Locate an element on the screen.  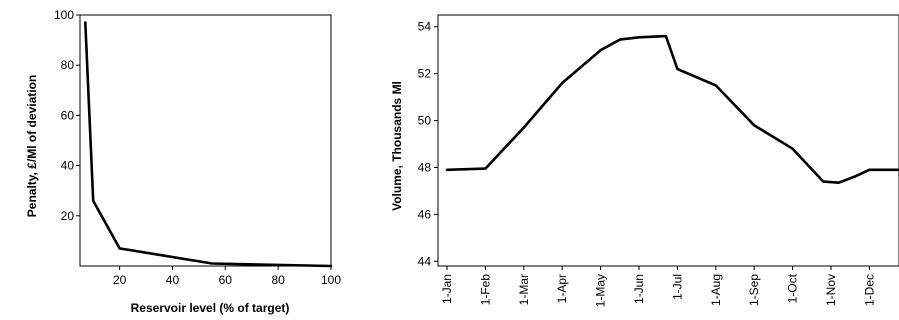
x-axis-label-reservoir: Reservoir level (% of target) is located at coordinates (210, 308).